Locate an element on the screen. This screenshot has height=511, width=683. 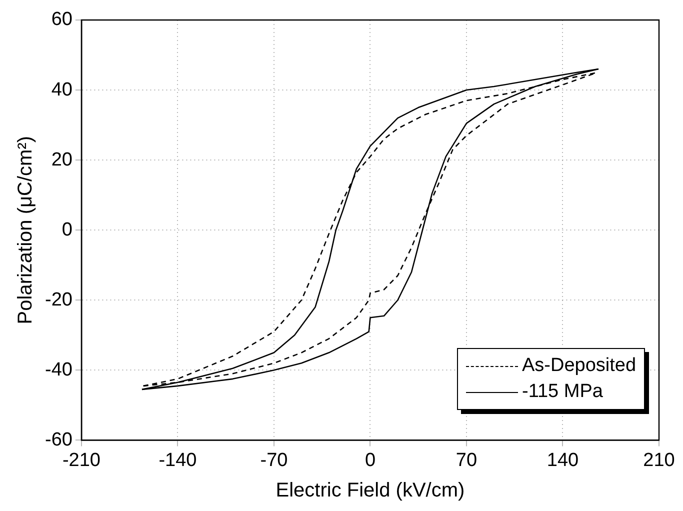
legend-label: -115 MPa is located at coordinates (562, 392).